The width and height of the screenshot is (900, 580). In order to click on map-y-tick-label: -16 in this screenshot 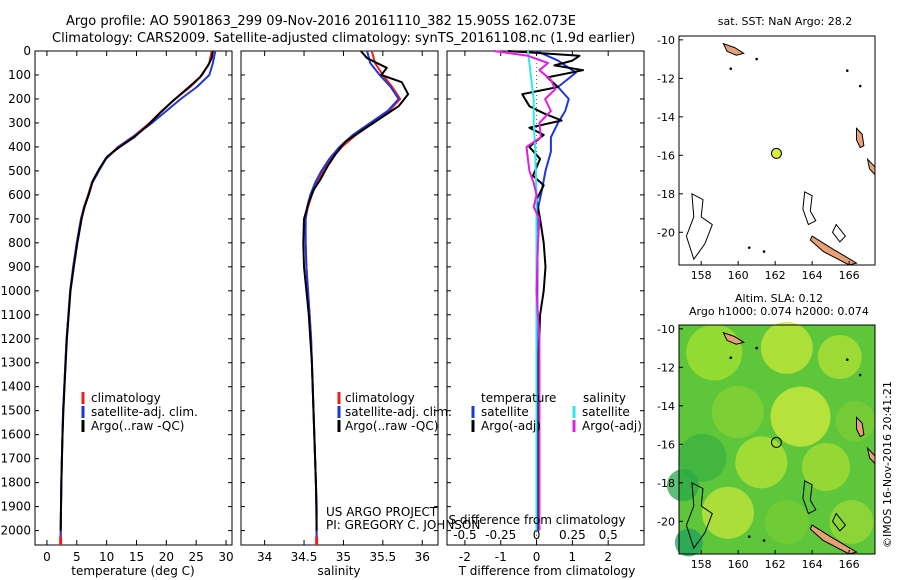, I will do `click(666, 444)`.